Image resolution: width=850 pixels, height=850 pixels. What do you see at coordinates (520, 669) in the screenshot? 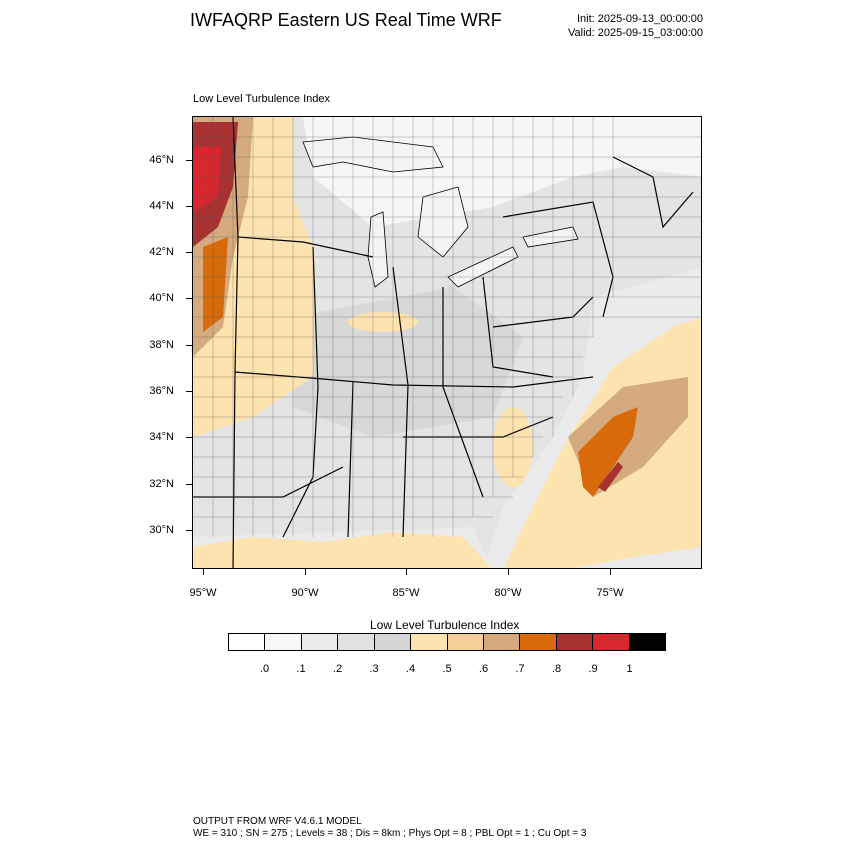
I see `colorbar-label: .7` at bounding box center [520, 669].